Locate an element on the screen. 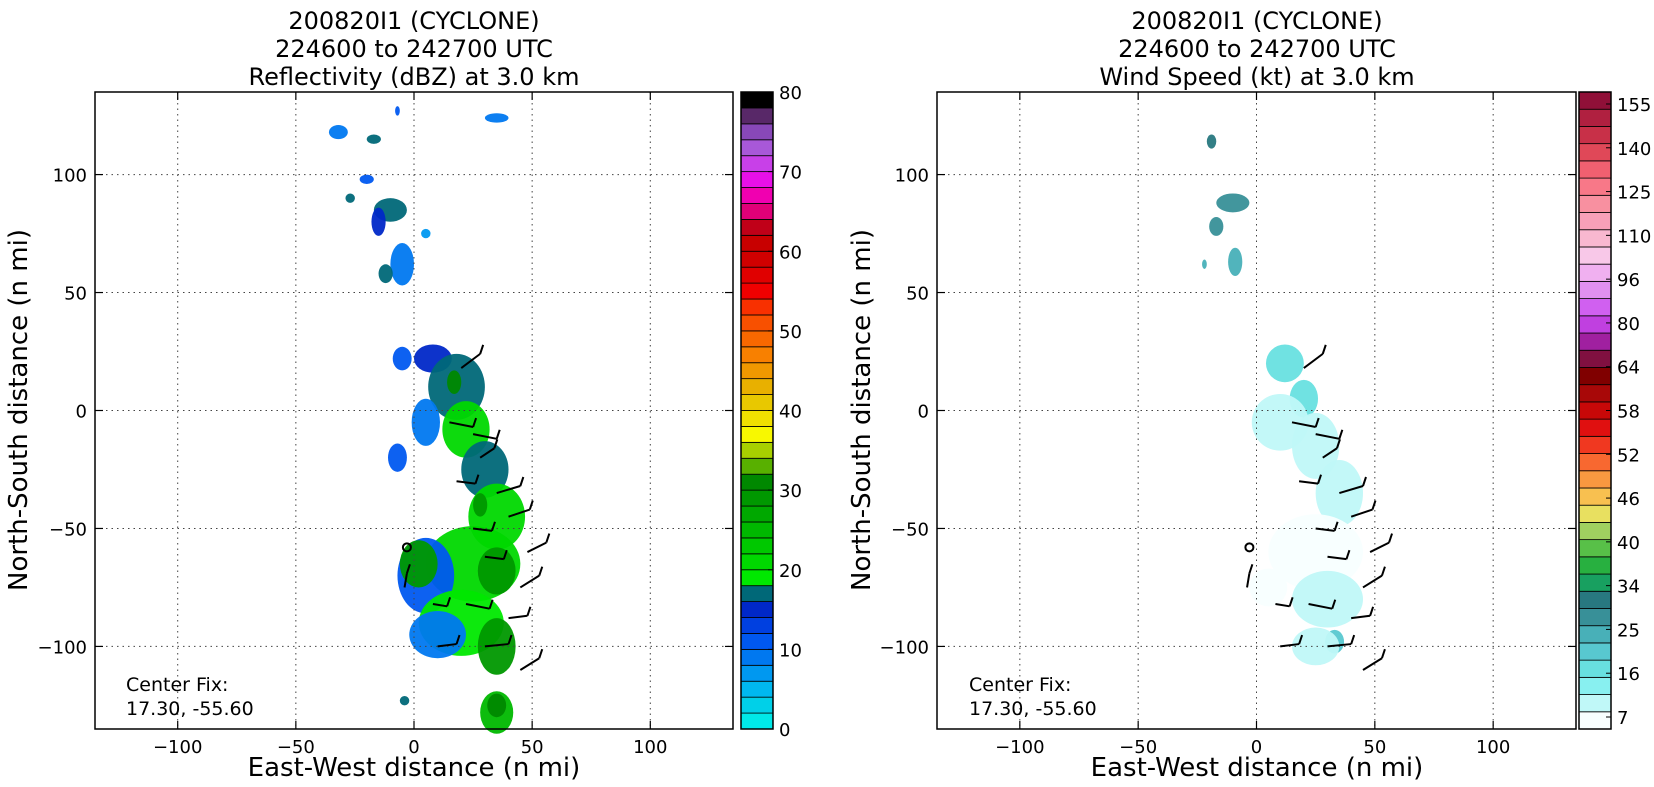  reflectivity-echo-field is located at coordinates (427, 420).